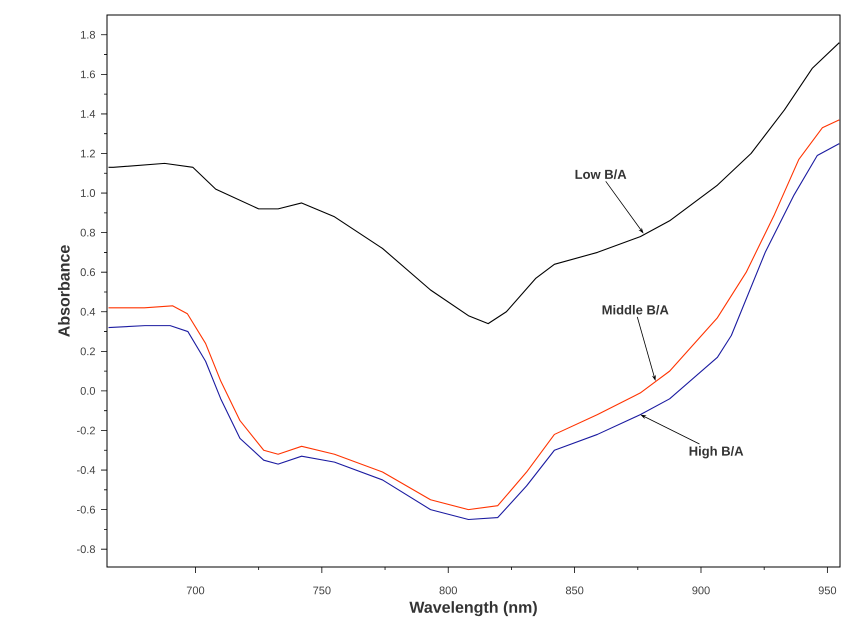 Image resolution: width=846 pixels, height=642 pixels. I want to click on y-tick-label: -0.6, so click(86, 510).